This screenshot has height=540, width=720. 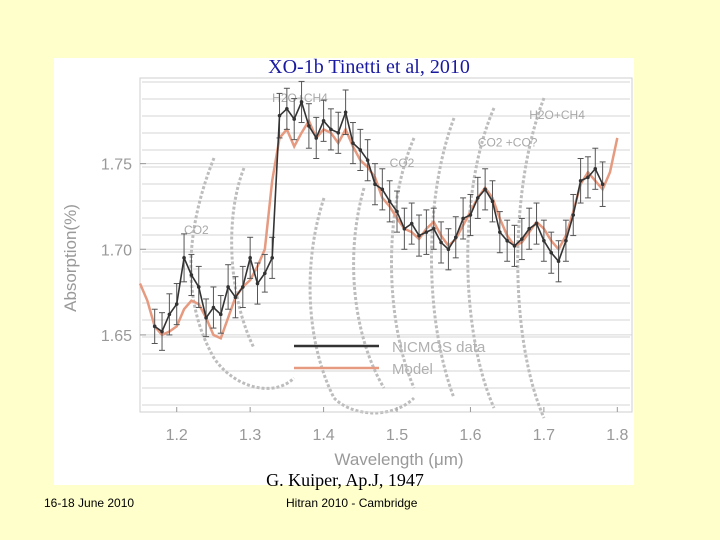 I want to click on legend-label: Model, so click(x=412, y=369).